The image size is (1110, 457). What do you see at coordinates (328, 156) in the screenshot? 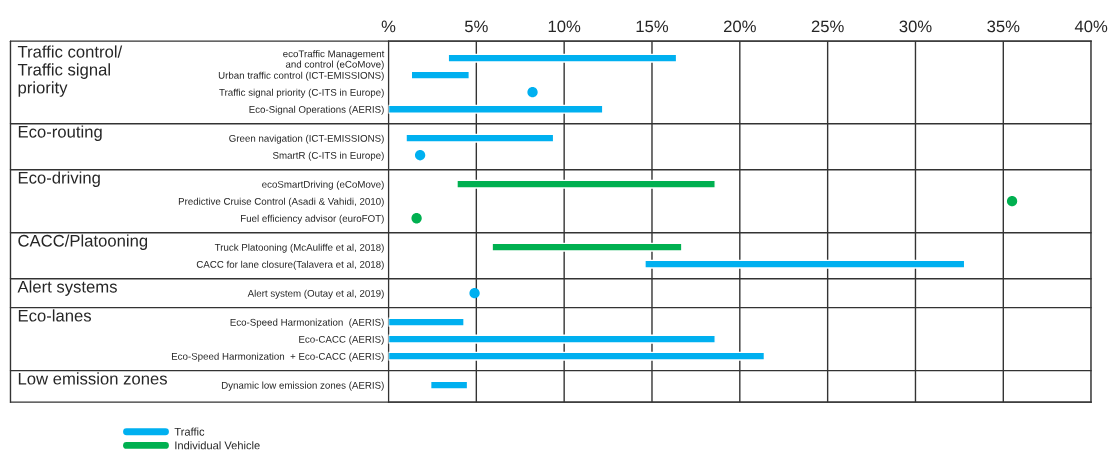
I see `y-tick-label: SmartR (C-ITS in Europe)` at bounding box center [328, 156].